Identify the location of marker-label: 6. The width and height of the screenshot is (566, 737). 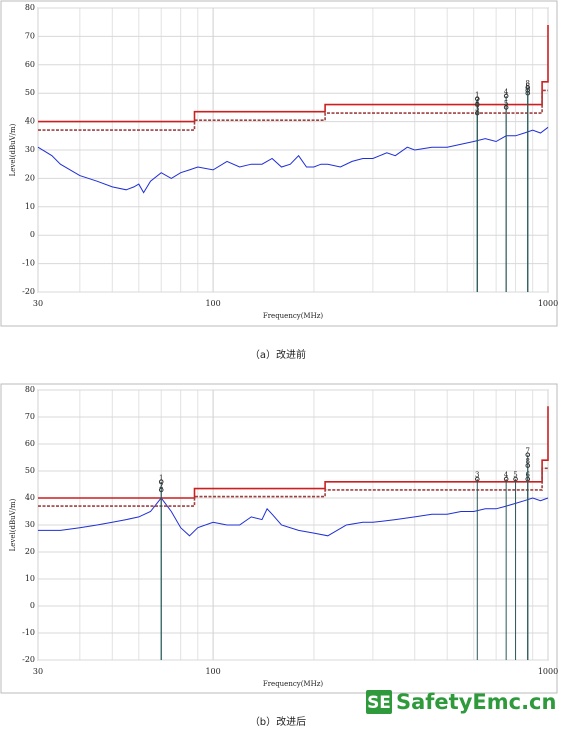
(528, 86).